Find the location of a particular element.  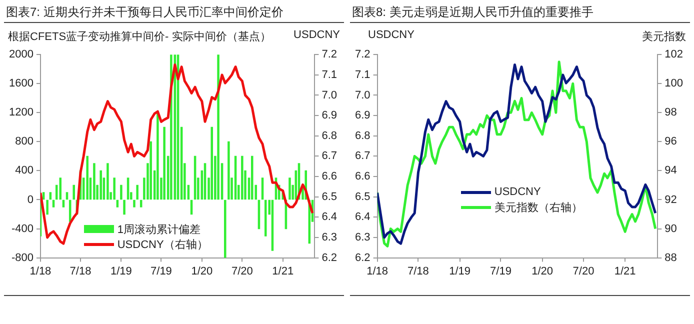

y2-tick-label: 90 is located at coordinates (670, 228).